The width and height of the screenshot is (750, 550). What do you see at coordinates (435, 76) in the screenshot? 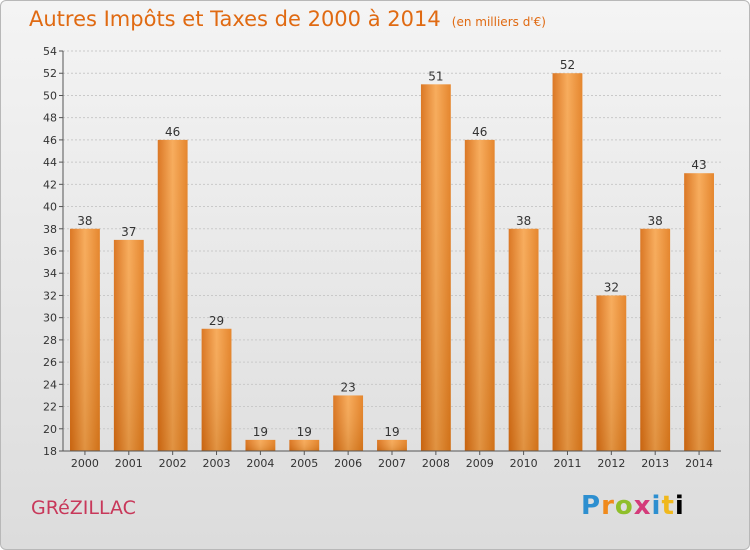
I see `bar-value-label-2008: 51` at bounding box center [435, 76].